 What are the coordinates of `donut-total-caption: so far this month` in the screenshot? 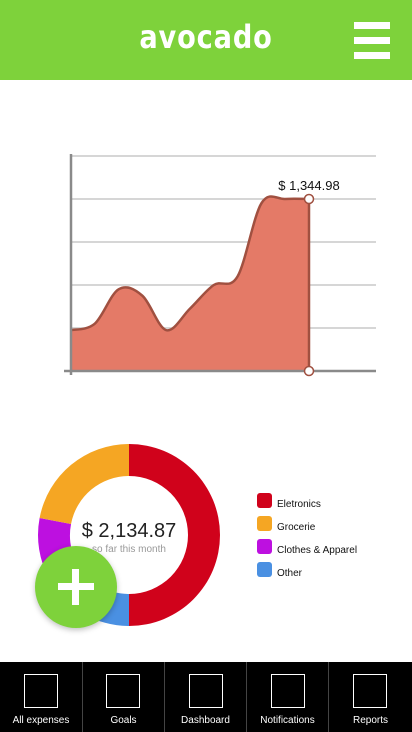 It's located at (129, 549).